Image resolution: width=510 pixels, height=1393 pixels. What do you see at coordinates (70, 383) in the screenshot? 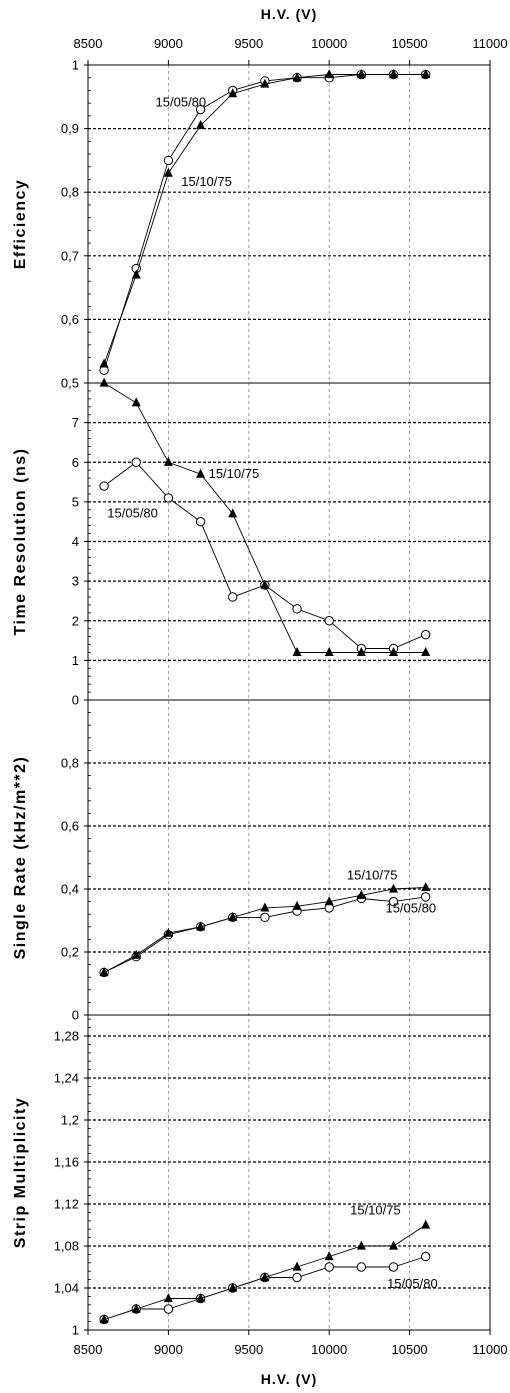
I see `efficiency-y-tick-label: 0,5` at bounding box center [70, 383].